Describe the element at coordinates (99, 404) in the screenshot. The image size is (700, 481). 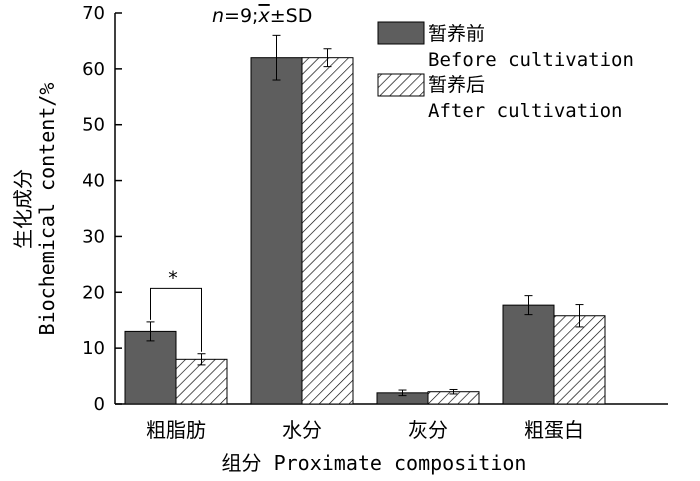
I see `y-tick-label: 0` at that location.